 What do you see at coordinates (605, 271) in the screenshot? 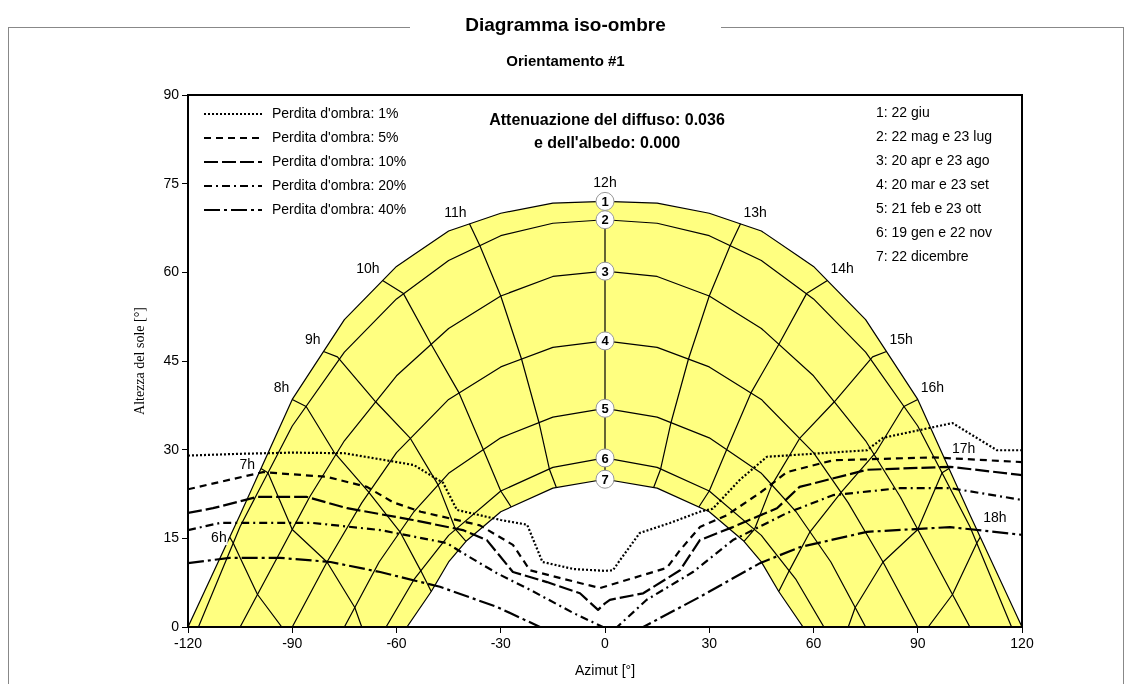
I see `series-label: 3` at bounding box center [605, 271].